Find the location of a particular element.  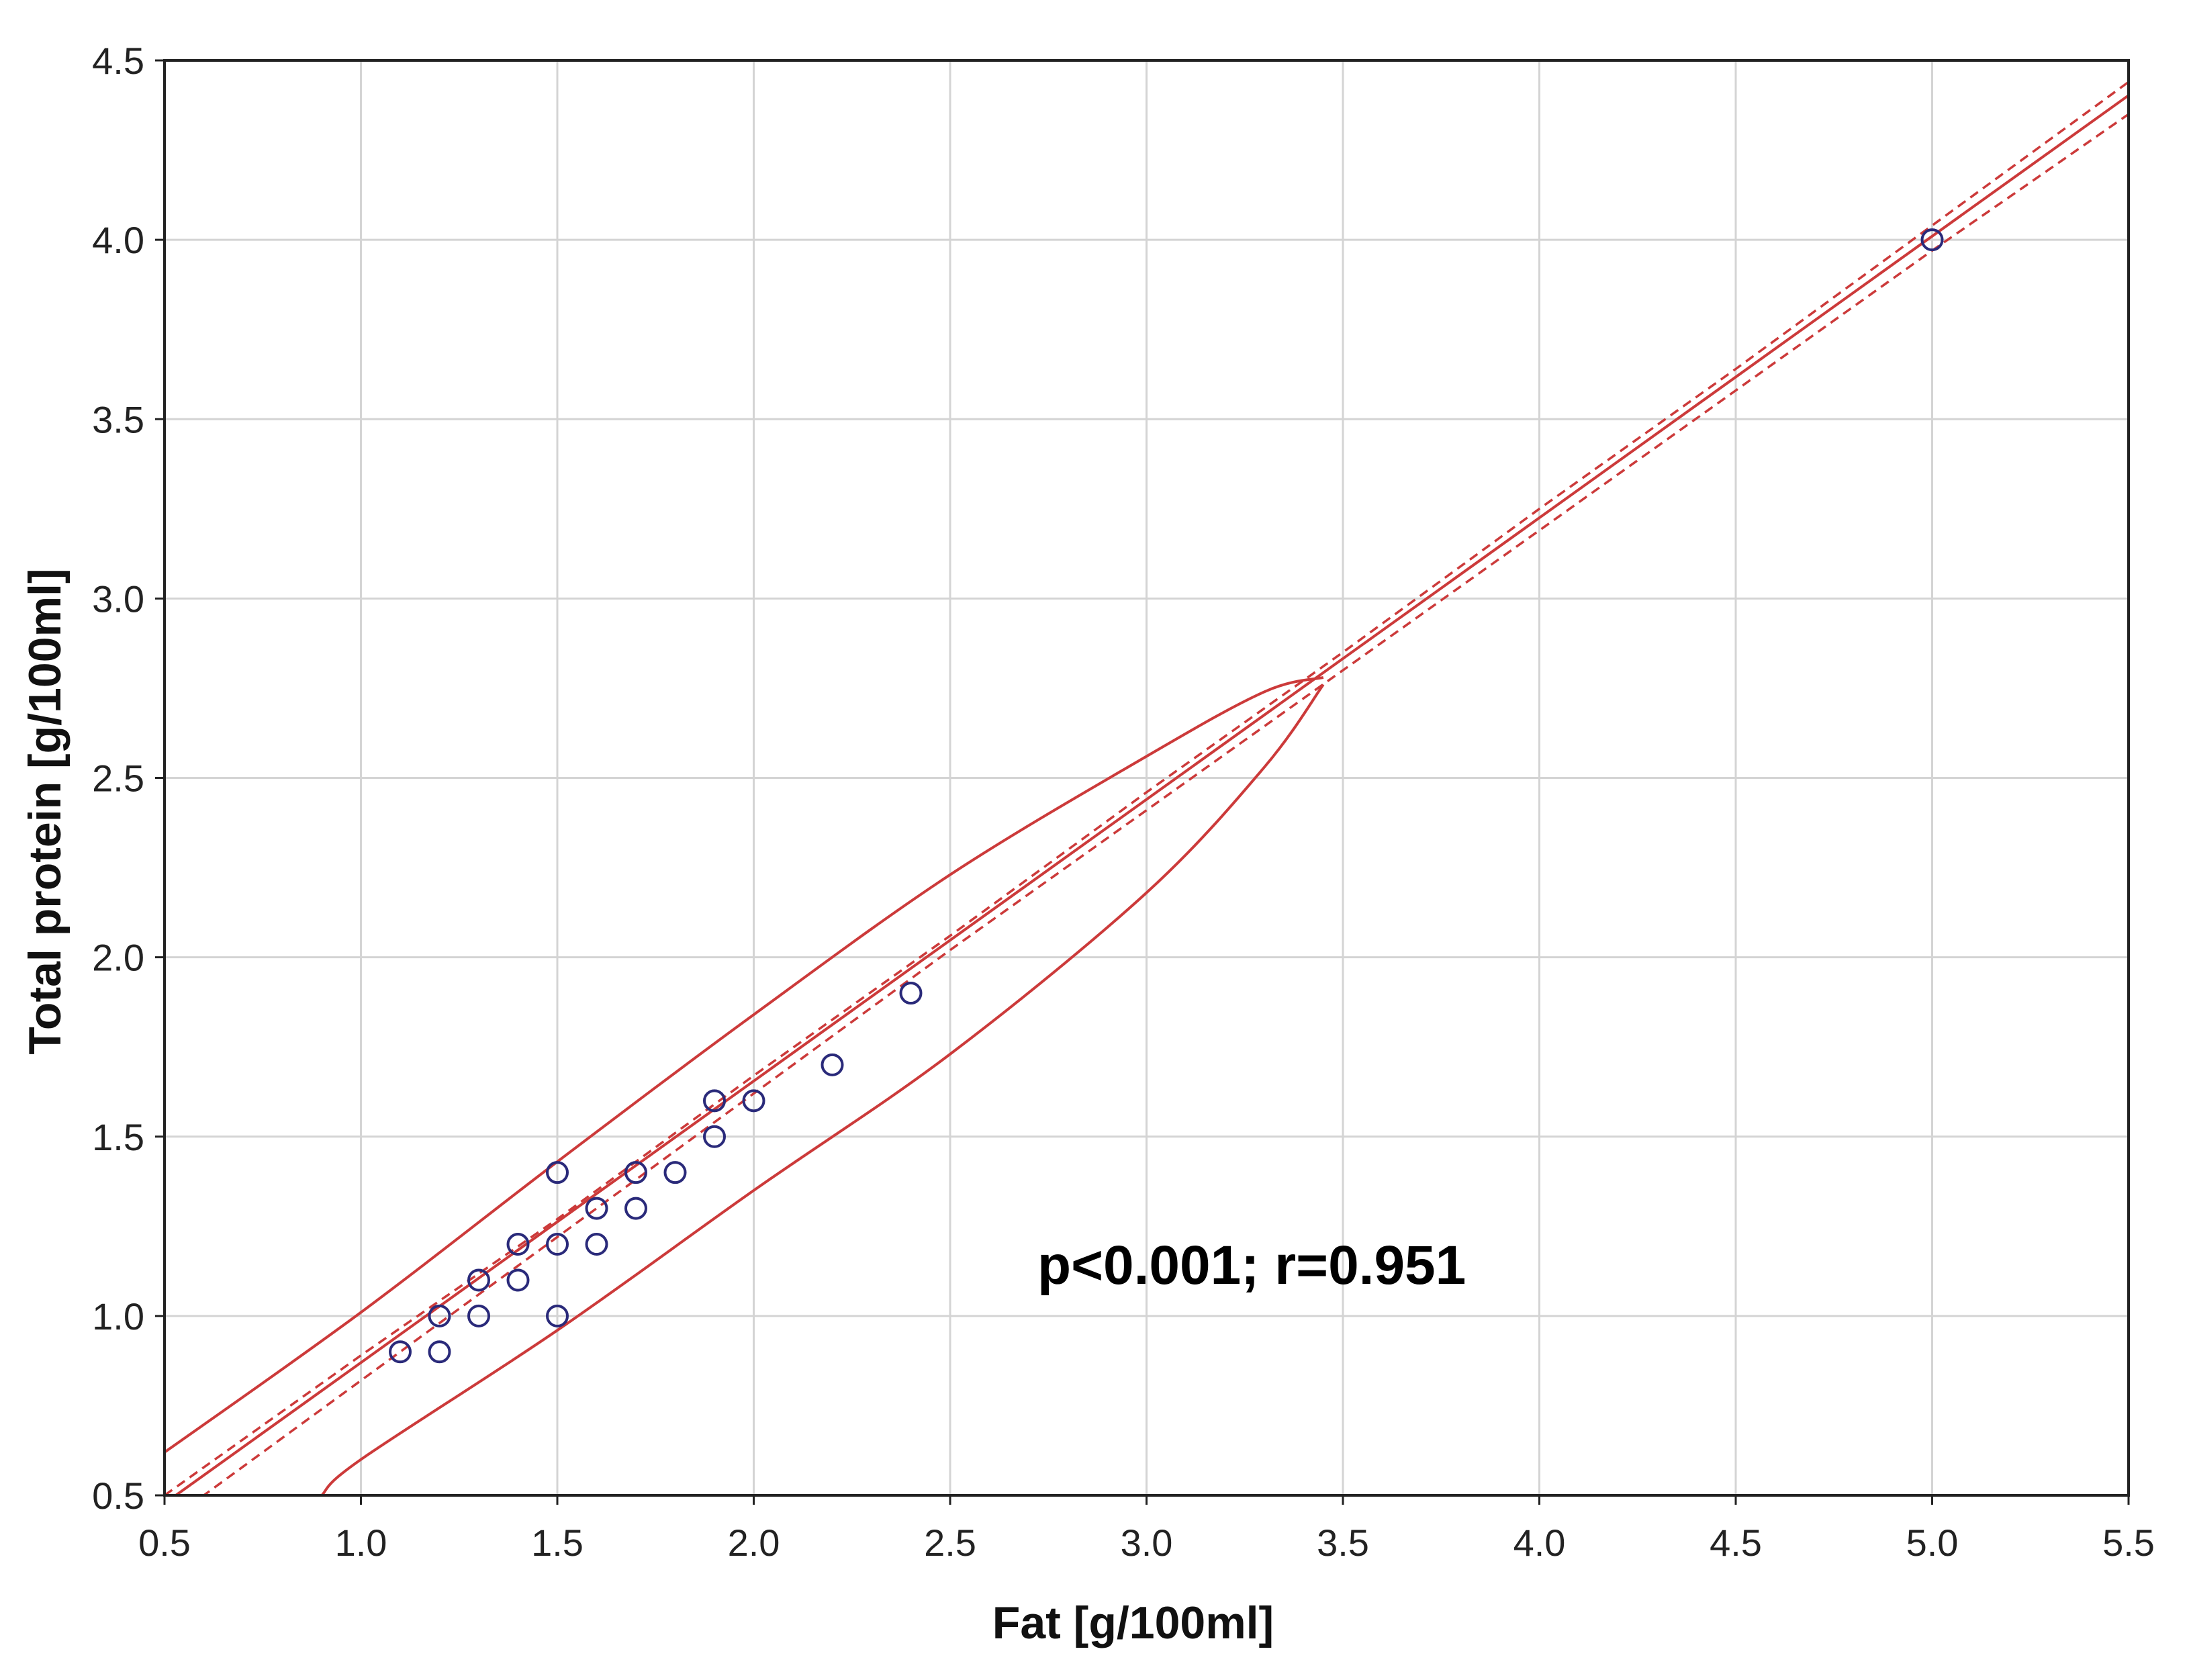

x-tick-label: 4.5 is located at coordinates (1736, 1543).